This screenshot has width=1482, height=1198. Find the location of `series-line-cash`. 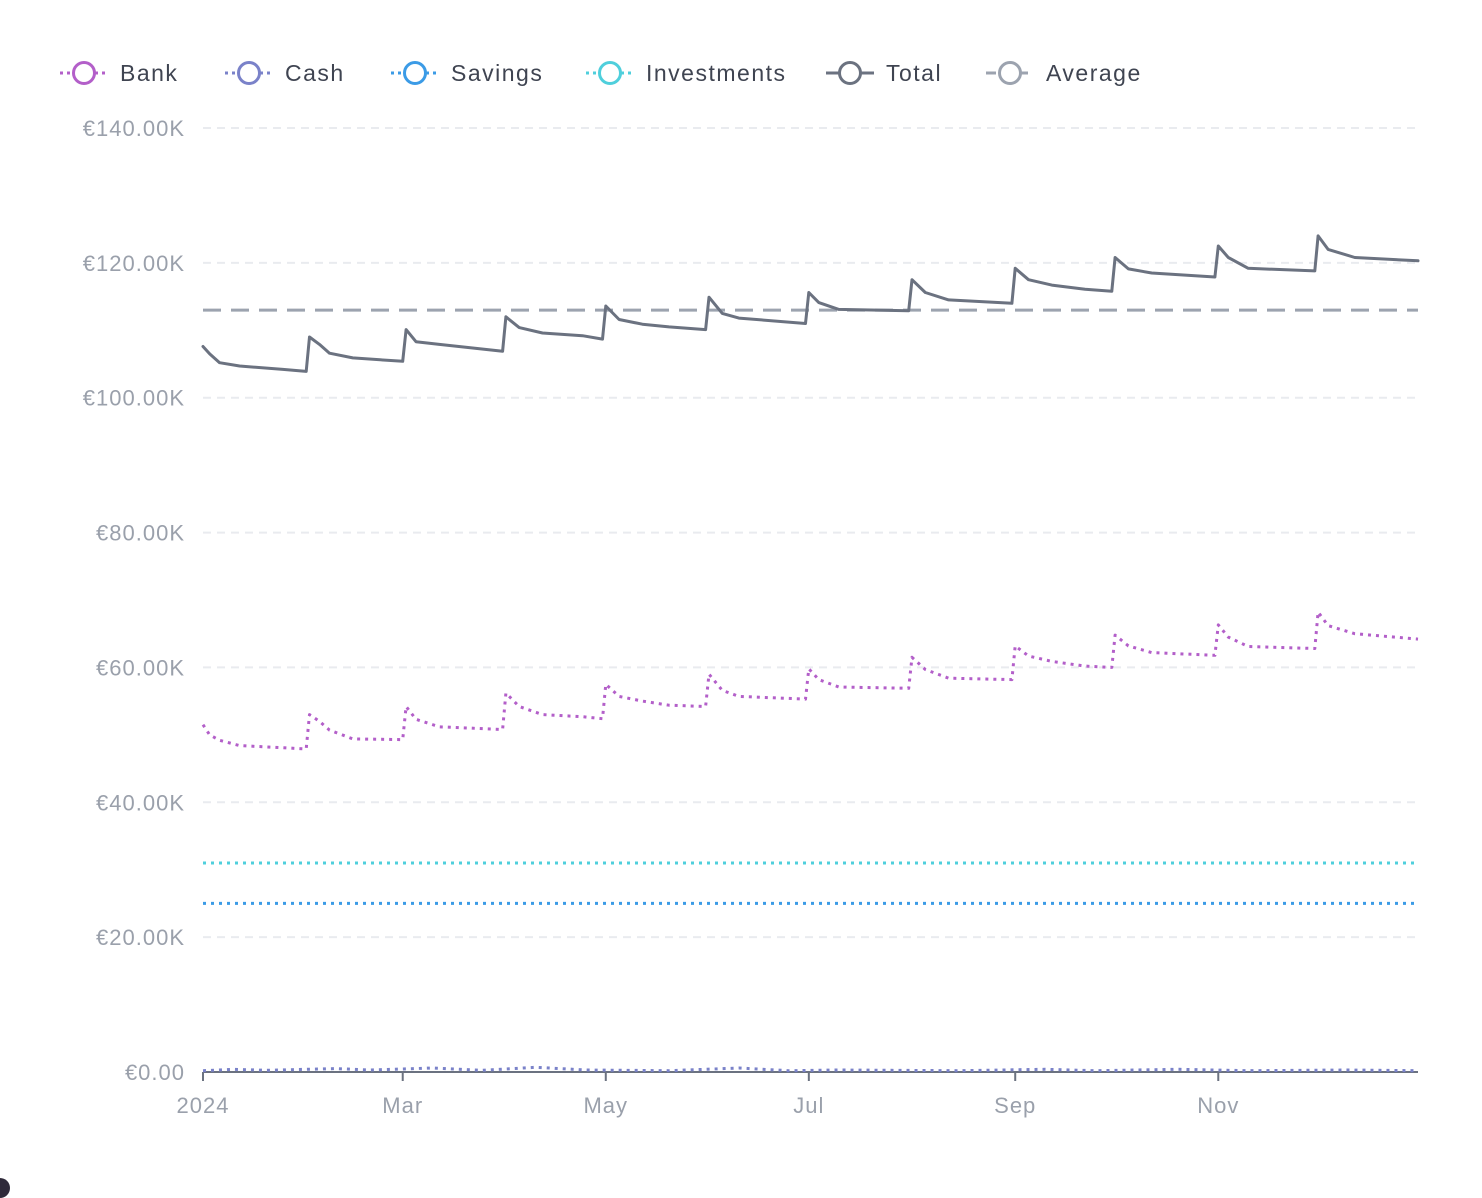

series-line-cash is located at coordinates (810, 1069).